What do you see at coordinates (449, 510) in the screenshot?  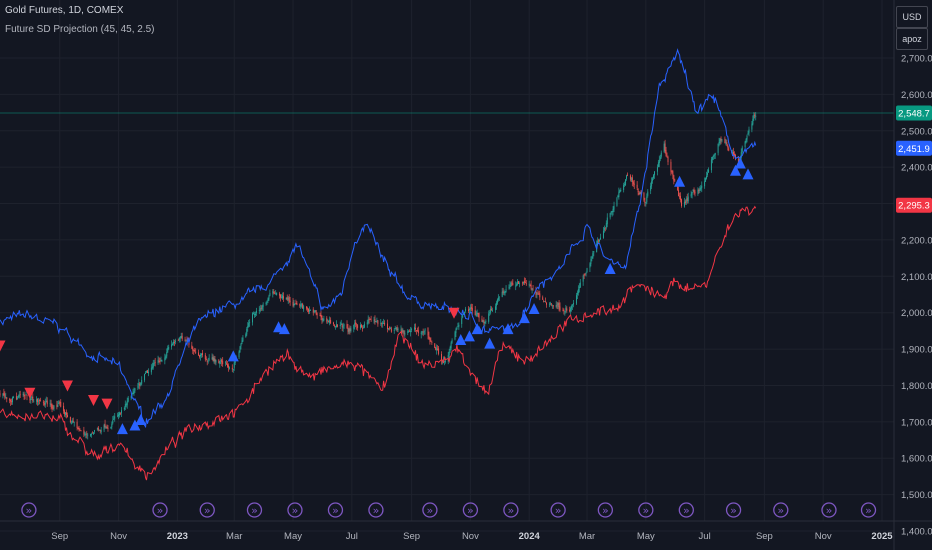 I see `event-markers: » » » » » » » » » » » » » » » » » »` at bounding box center [449, 510].